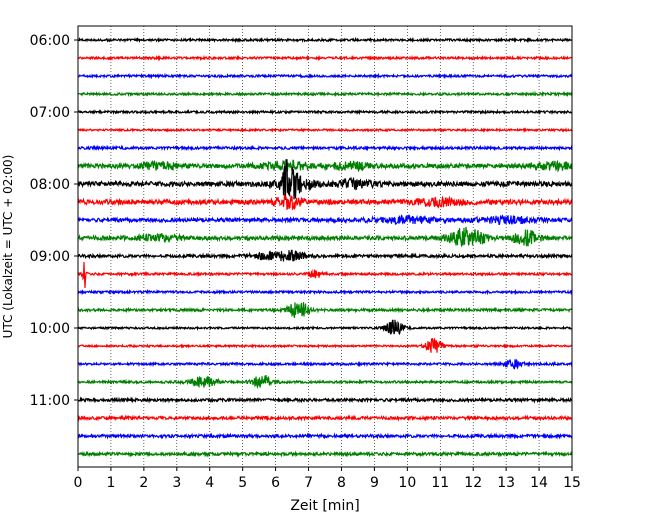  Describe the element at coordinates (50, 257) in the screenshot. I see `y-tick-label: 09:00` at that location.